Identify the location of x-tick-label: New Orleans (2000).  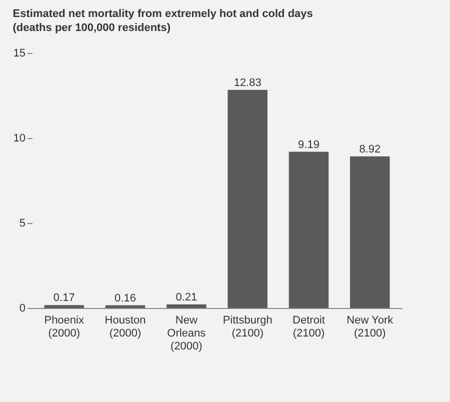
(186, 333).